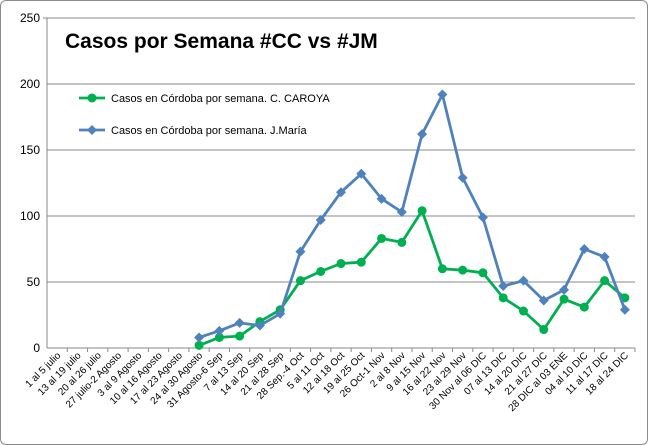 The height and width of the screenshot is (445, 648). I want to click on y-tick-label-50: 50, so click(34, 282).